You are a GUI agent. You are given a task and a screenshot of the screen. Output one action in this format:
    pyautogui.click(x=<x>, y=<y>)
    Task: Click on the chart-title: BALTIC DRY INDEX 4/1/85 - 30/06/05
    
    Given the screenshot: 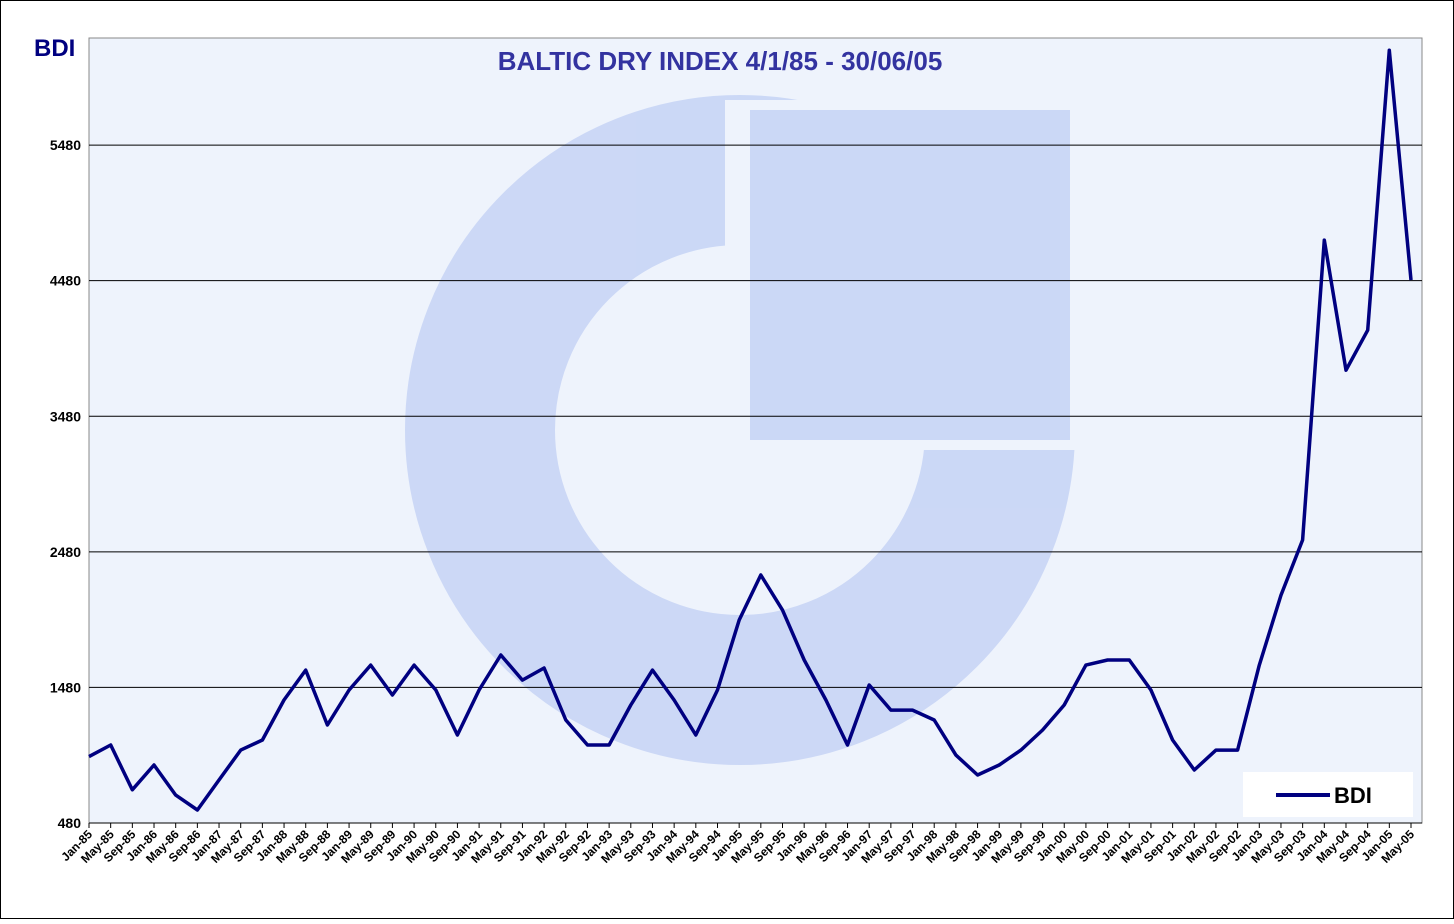 What is the action you would take?
    pyautogui.click(x=720, y=61)
    